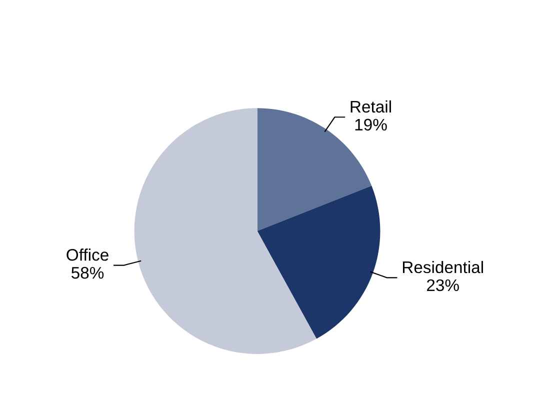 This screenshot has width=536, height=407. I want to click on data-label: 58%, so click(88, 272).